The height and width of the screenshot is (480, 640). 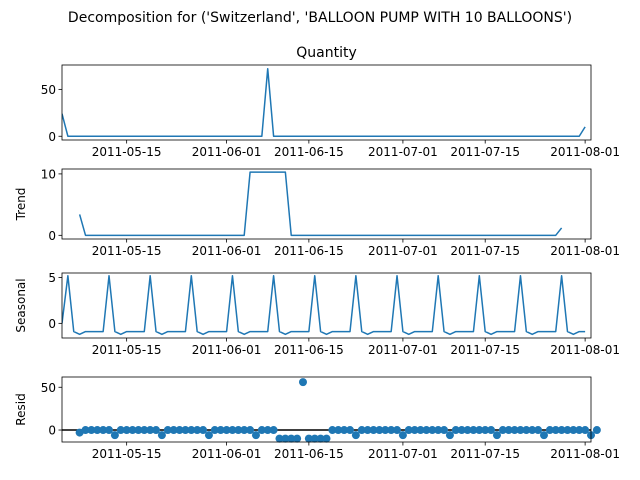 What do you see at coordinates (320, 204) in the screenshot?
I see `trend-line` at bounding box center [320, 204].